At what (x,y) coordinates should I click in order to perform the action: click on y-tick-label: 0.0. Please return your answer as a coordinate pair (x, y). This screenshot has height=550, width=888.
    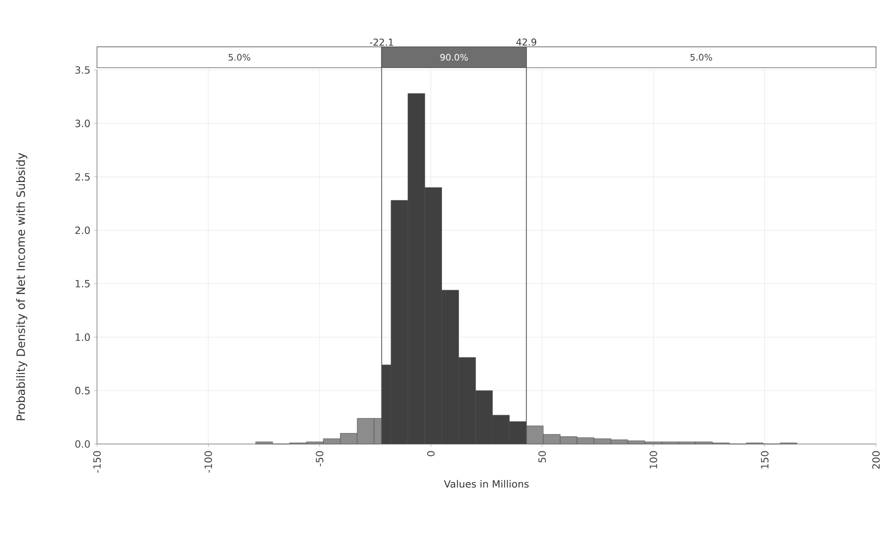
    Looking at the image, I should click on (82, 444).